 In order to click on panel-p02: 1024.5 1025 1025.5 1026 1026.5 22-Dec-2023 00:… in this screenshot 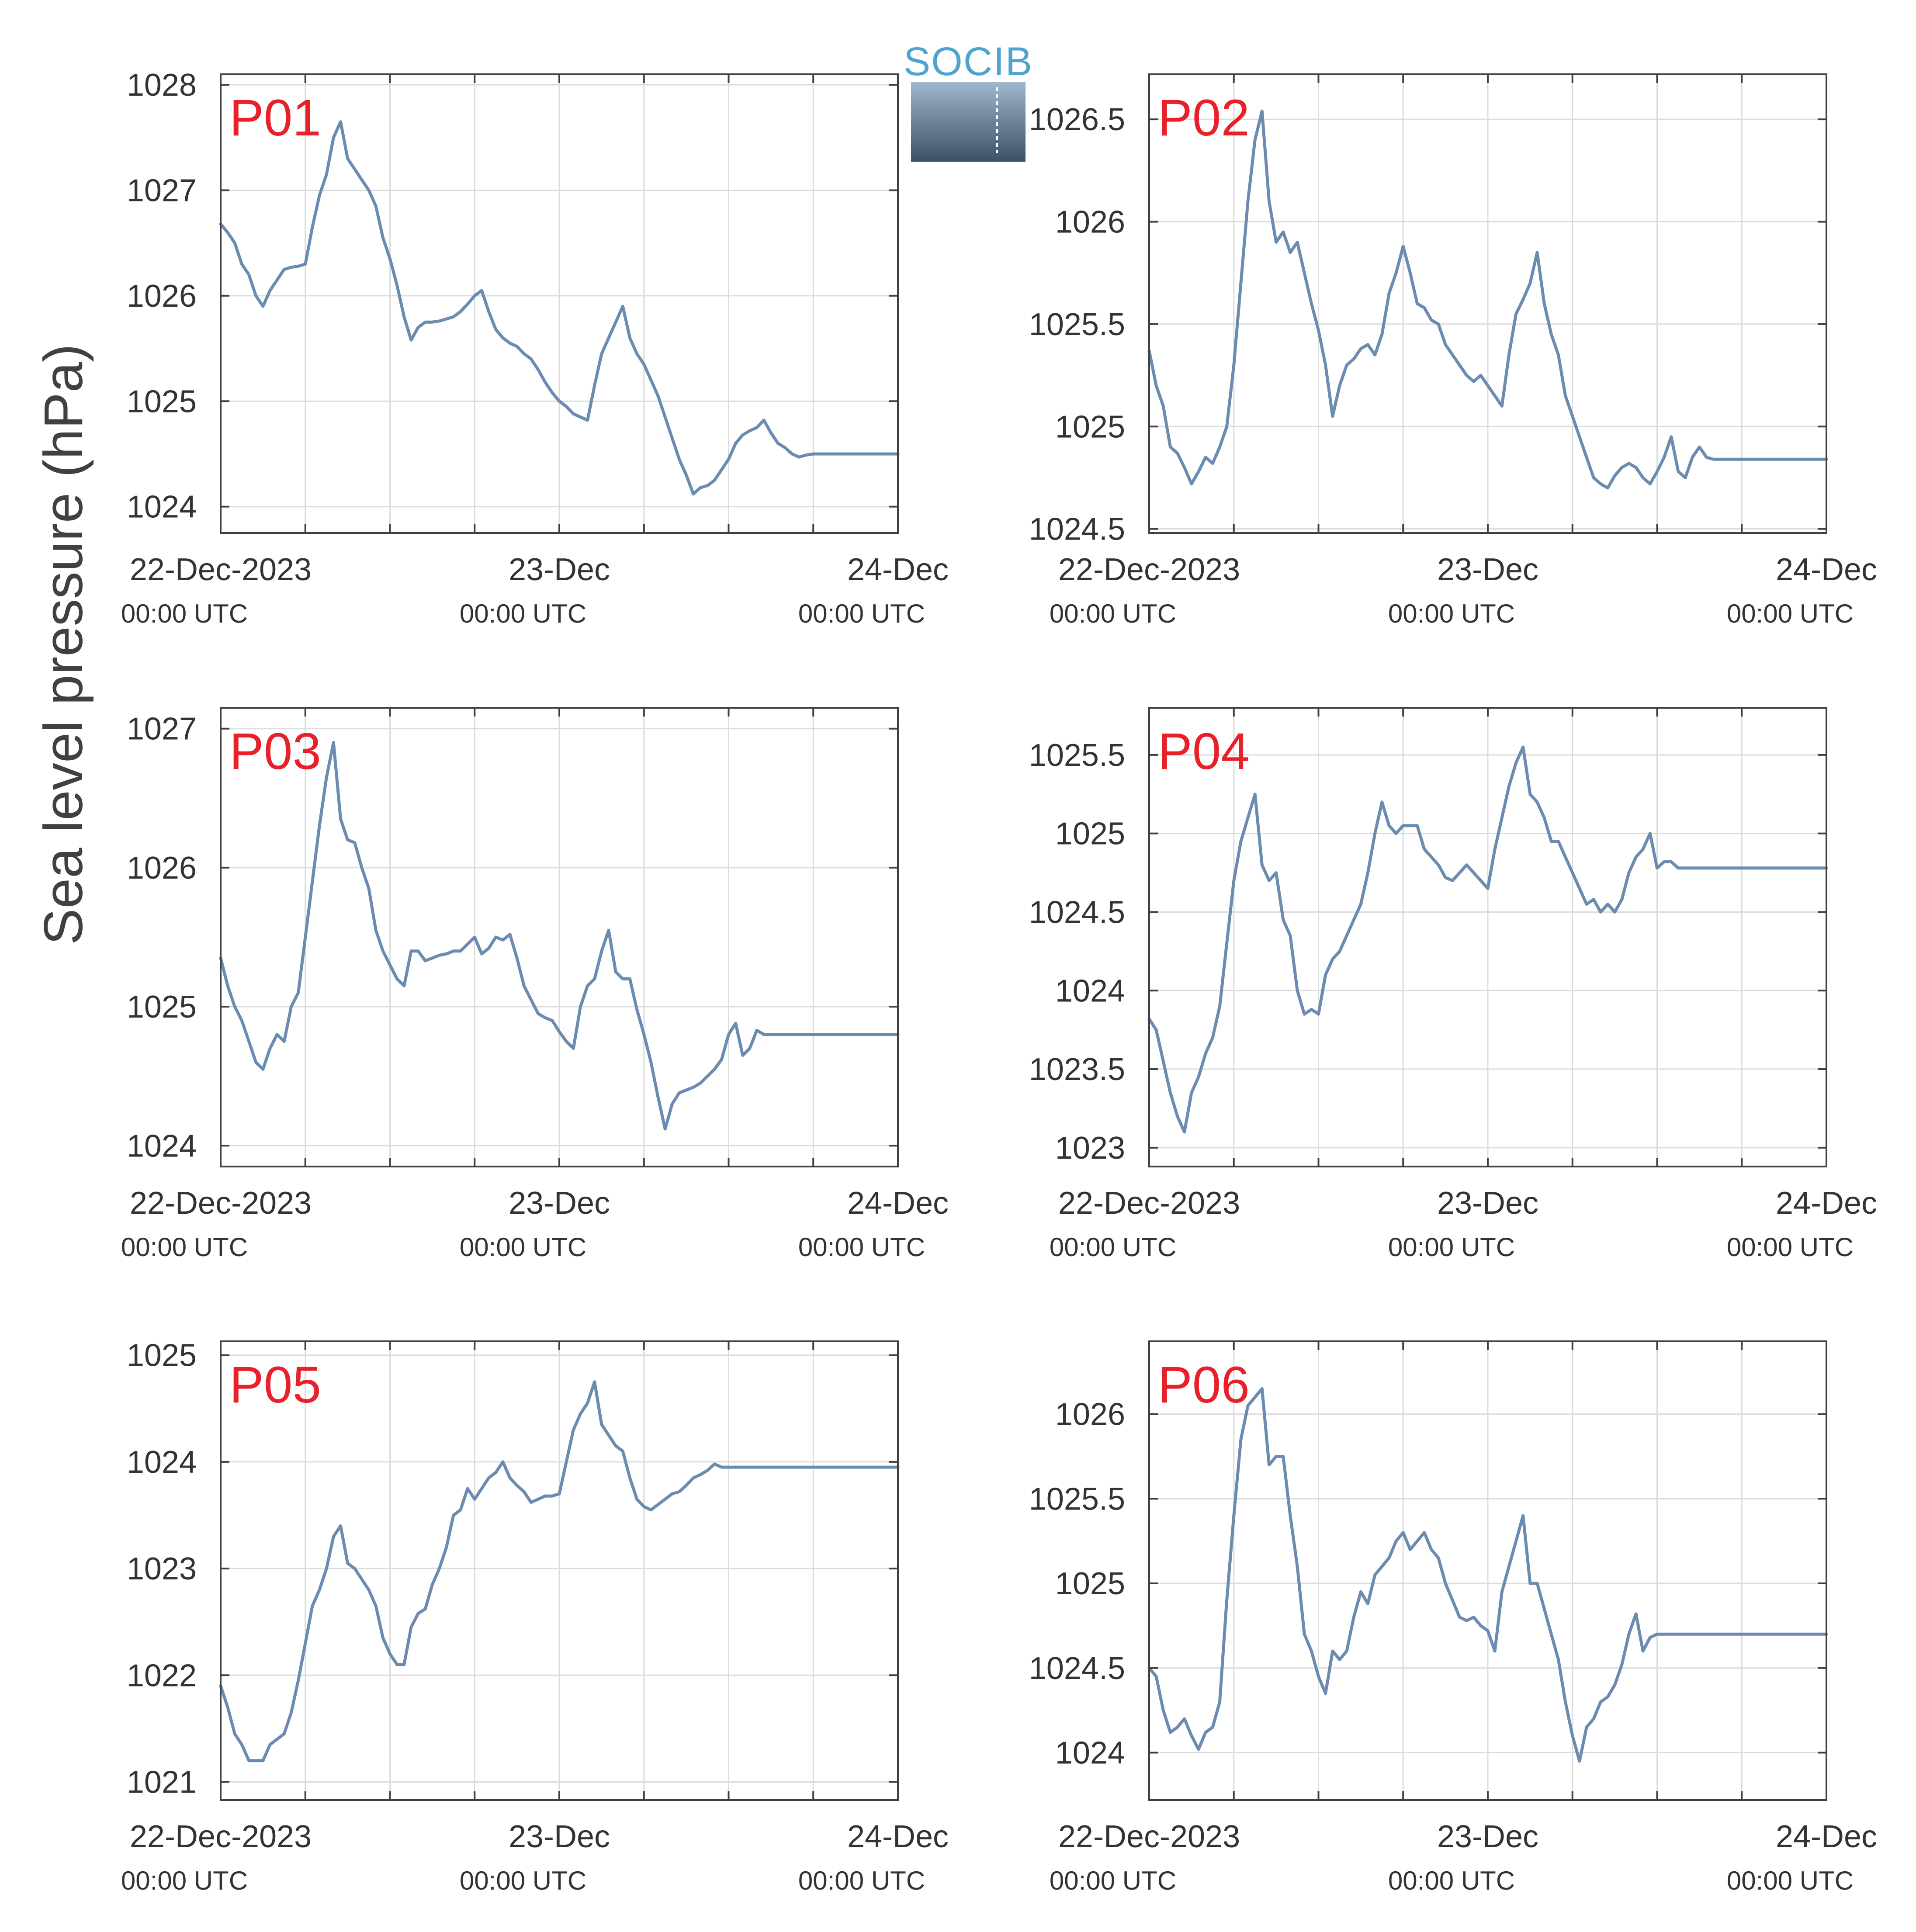, I will do `click(1453, 350)`.